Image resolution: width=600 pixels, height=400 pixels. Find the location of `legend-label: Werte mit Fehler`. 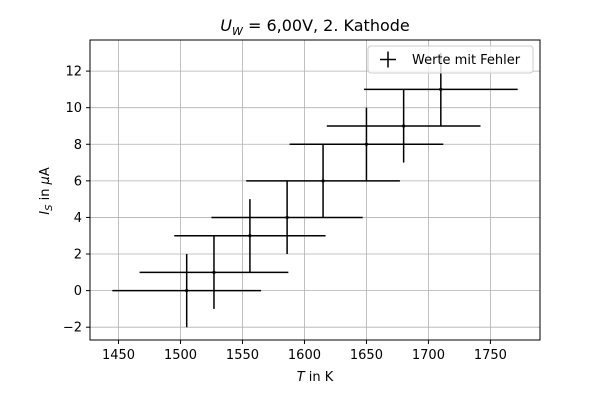

legend-label: Werte mit Fehler is located at coordinates (466, 60).